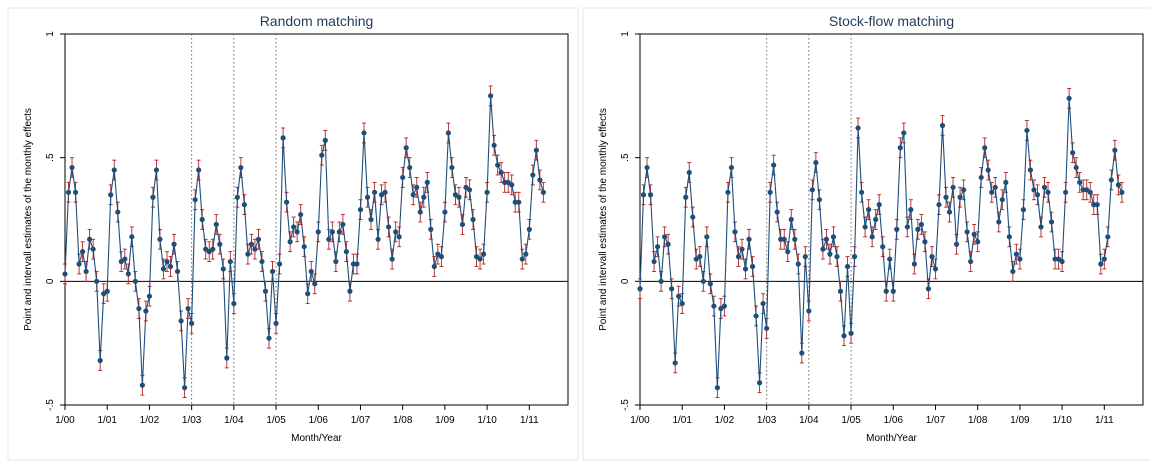 The image size is (1150, 470). Describe the element at coordinates (894, 420) in the screenshot. I see `x-tick-label: 1/06` at that location.